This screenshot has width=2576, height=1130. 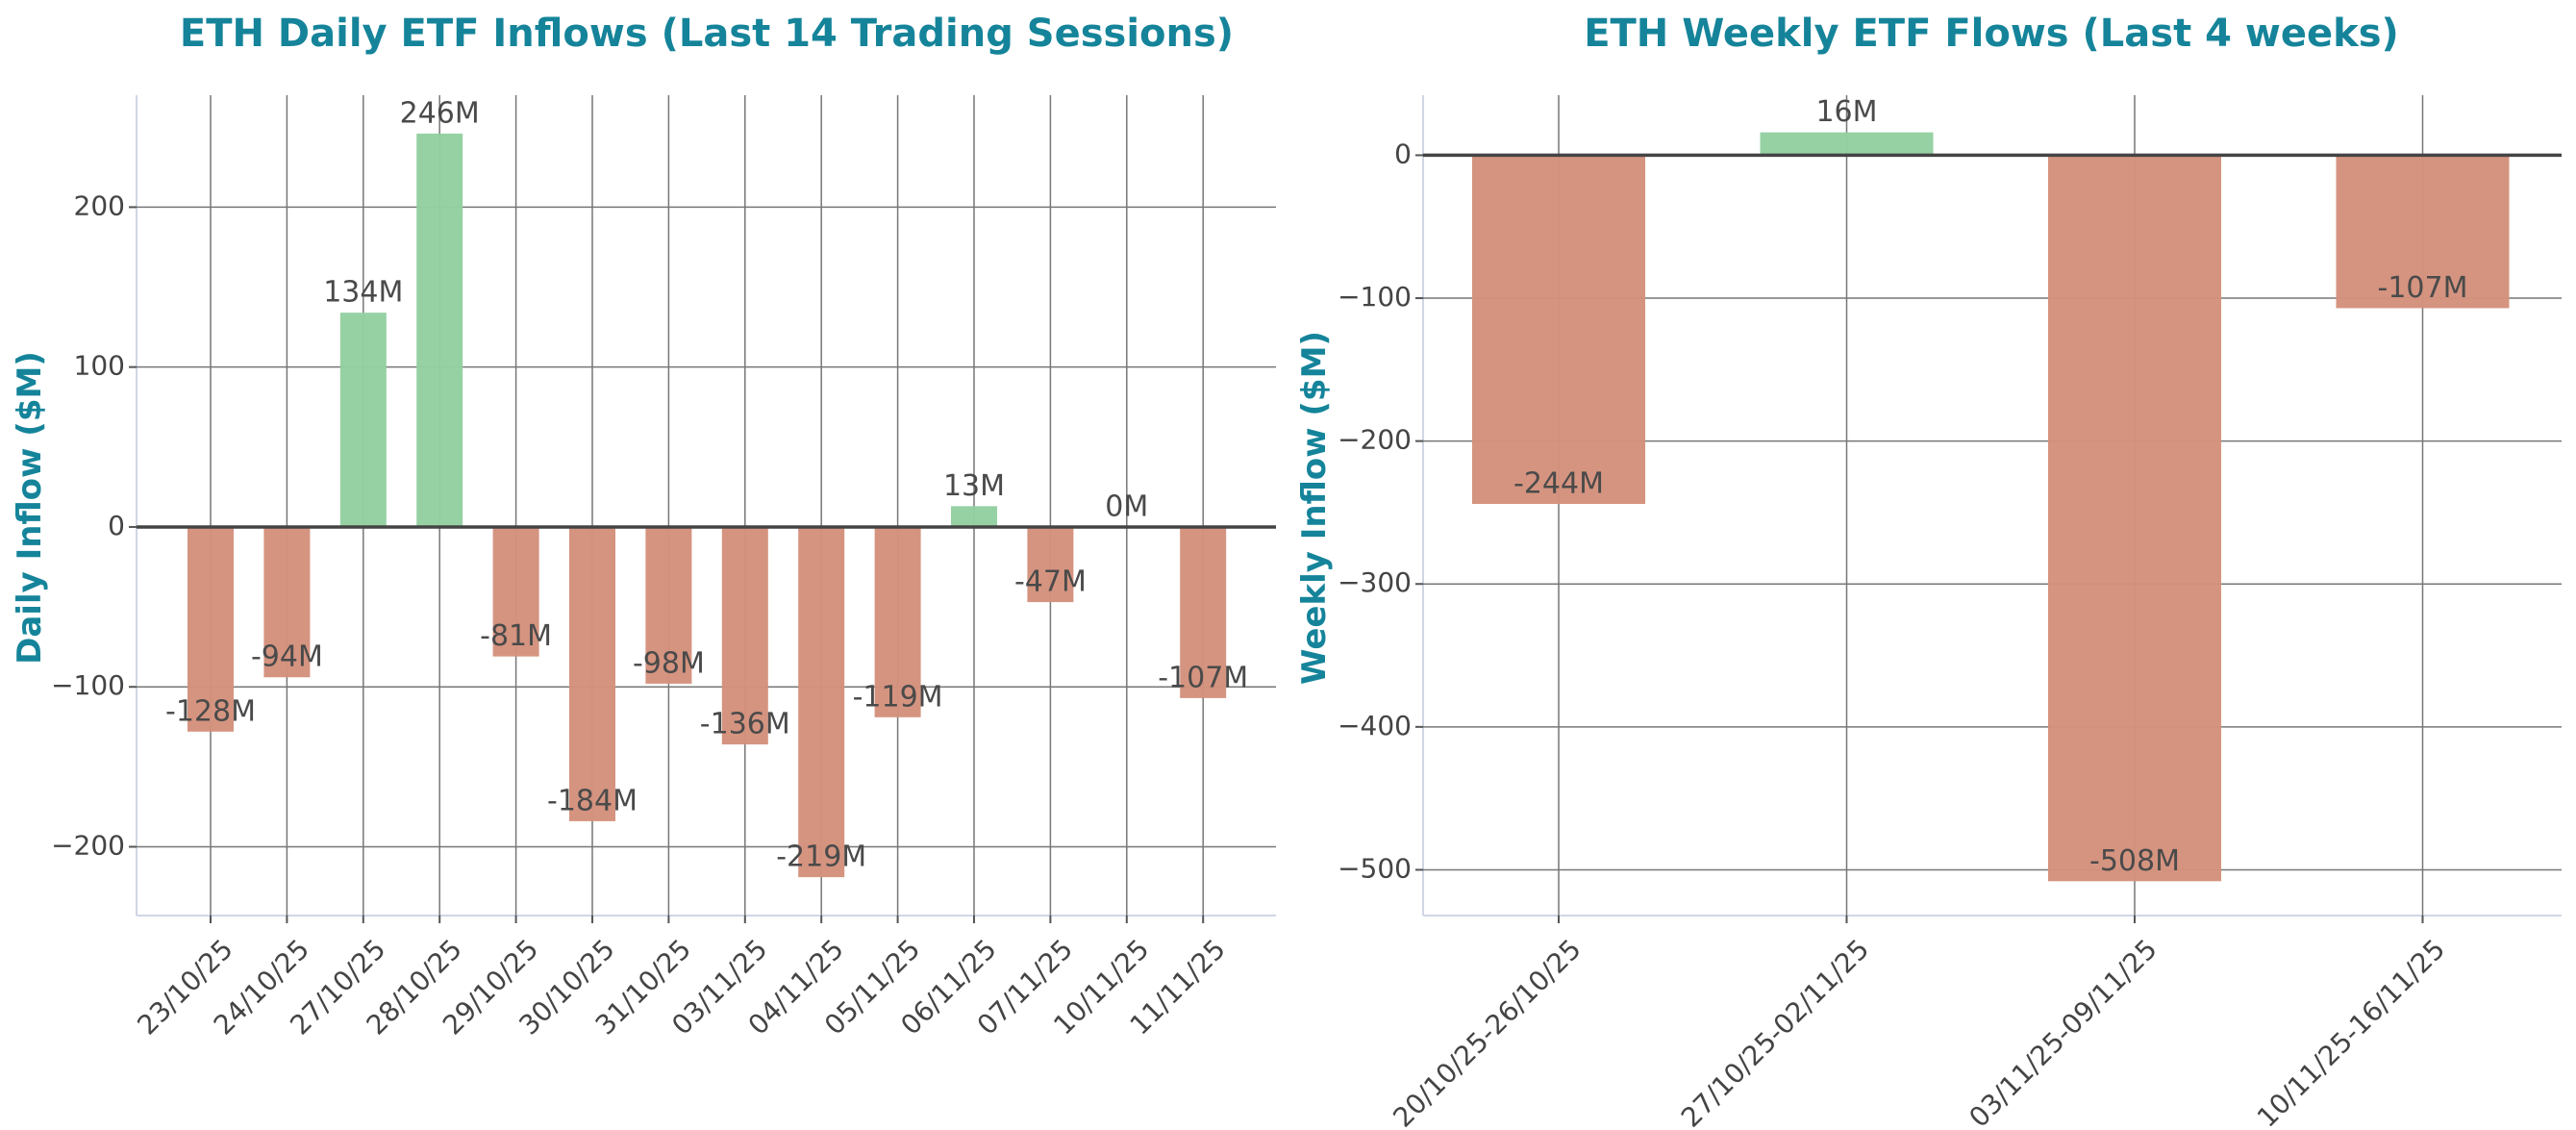 I want to click on y-axis-label: Daily Inflow ($M), so click(x=30, y=508).